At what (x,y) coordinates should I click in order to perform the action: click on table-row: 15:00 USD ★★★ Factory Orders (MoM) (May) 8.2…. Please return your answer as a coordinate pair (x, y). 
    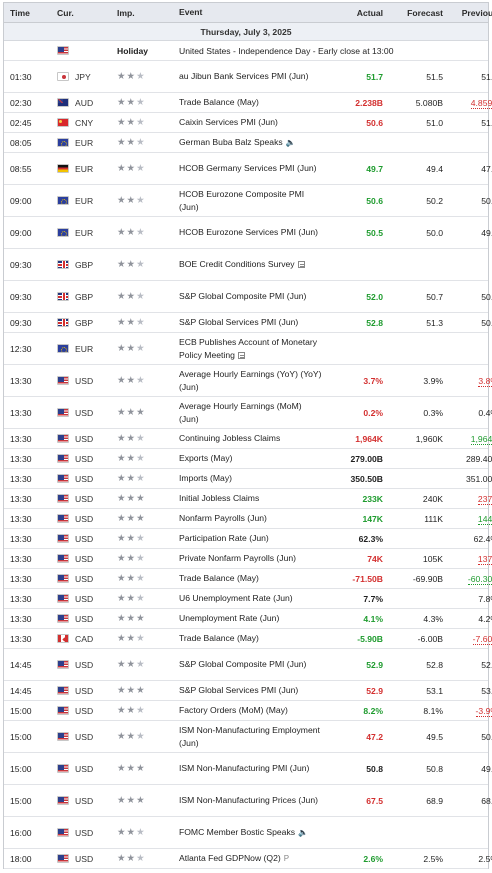
    Looking at the image, I should click on (248, 711).